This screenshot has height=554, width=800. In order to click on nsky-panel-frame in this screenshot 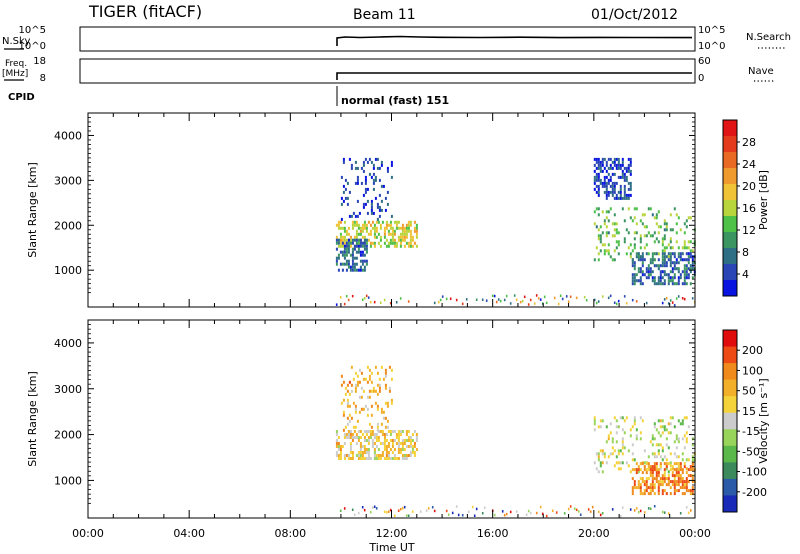, I will do `click(387, 39)`.